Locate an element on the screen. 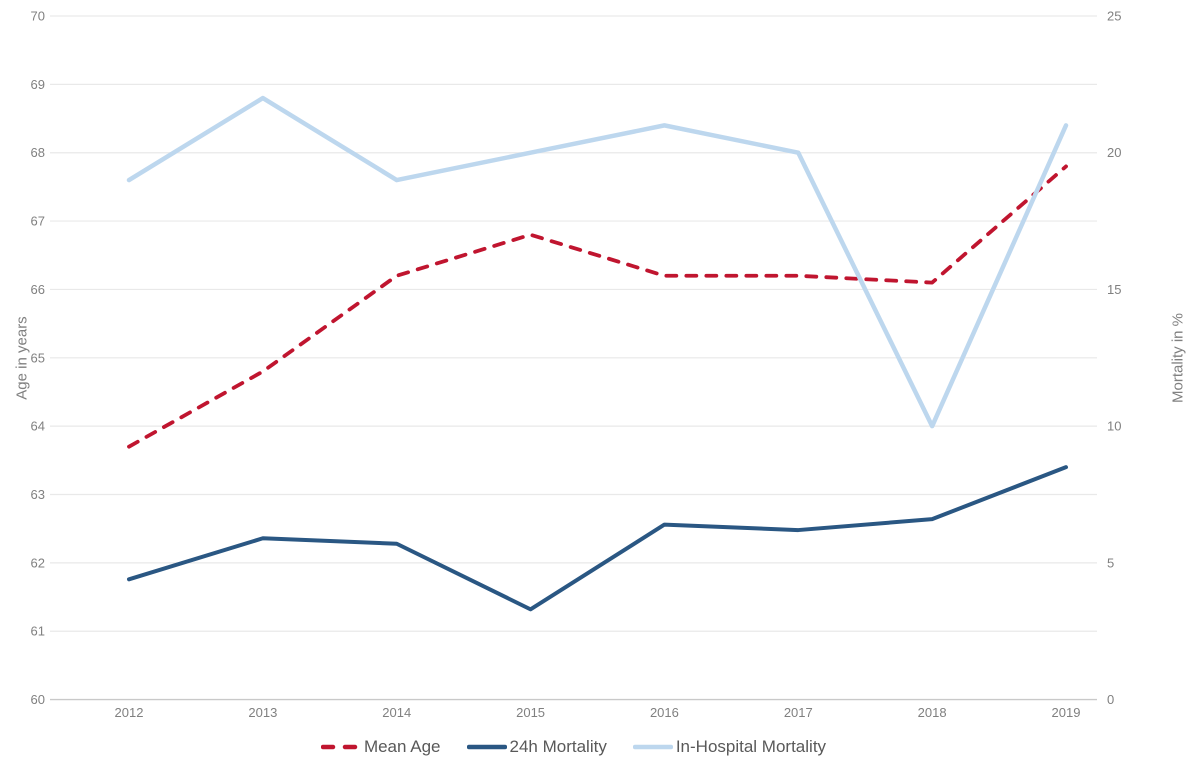  left-axis-tick-label: 60 is located at coordinates (38, 699).